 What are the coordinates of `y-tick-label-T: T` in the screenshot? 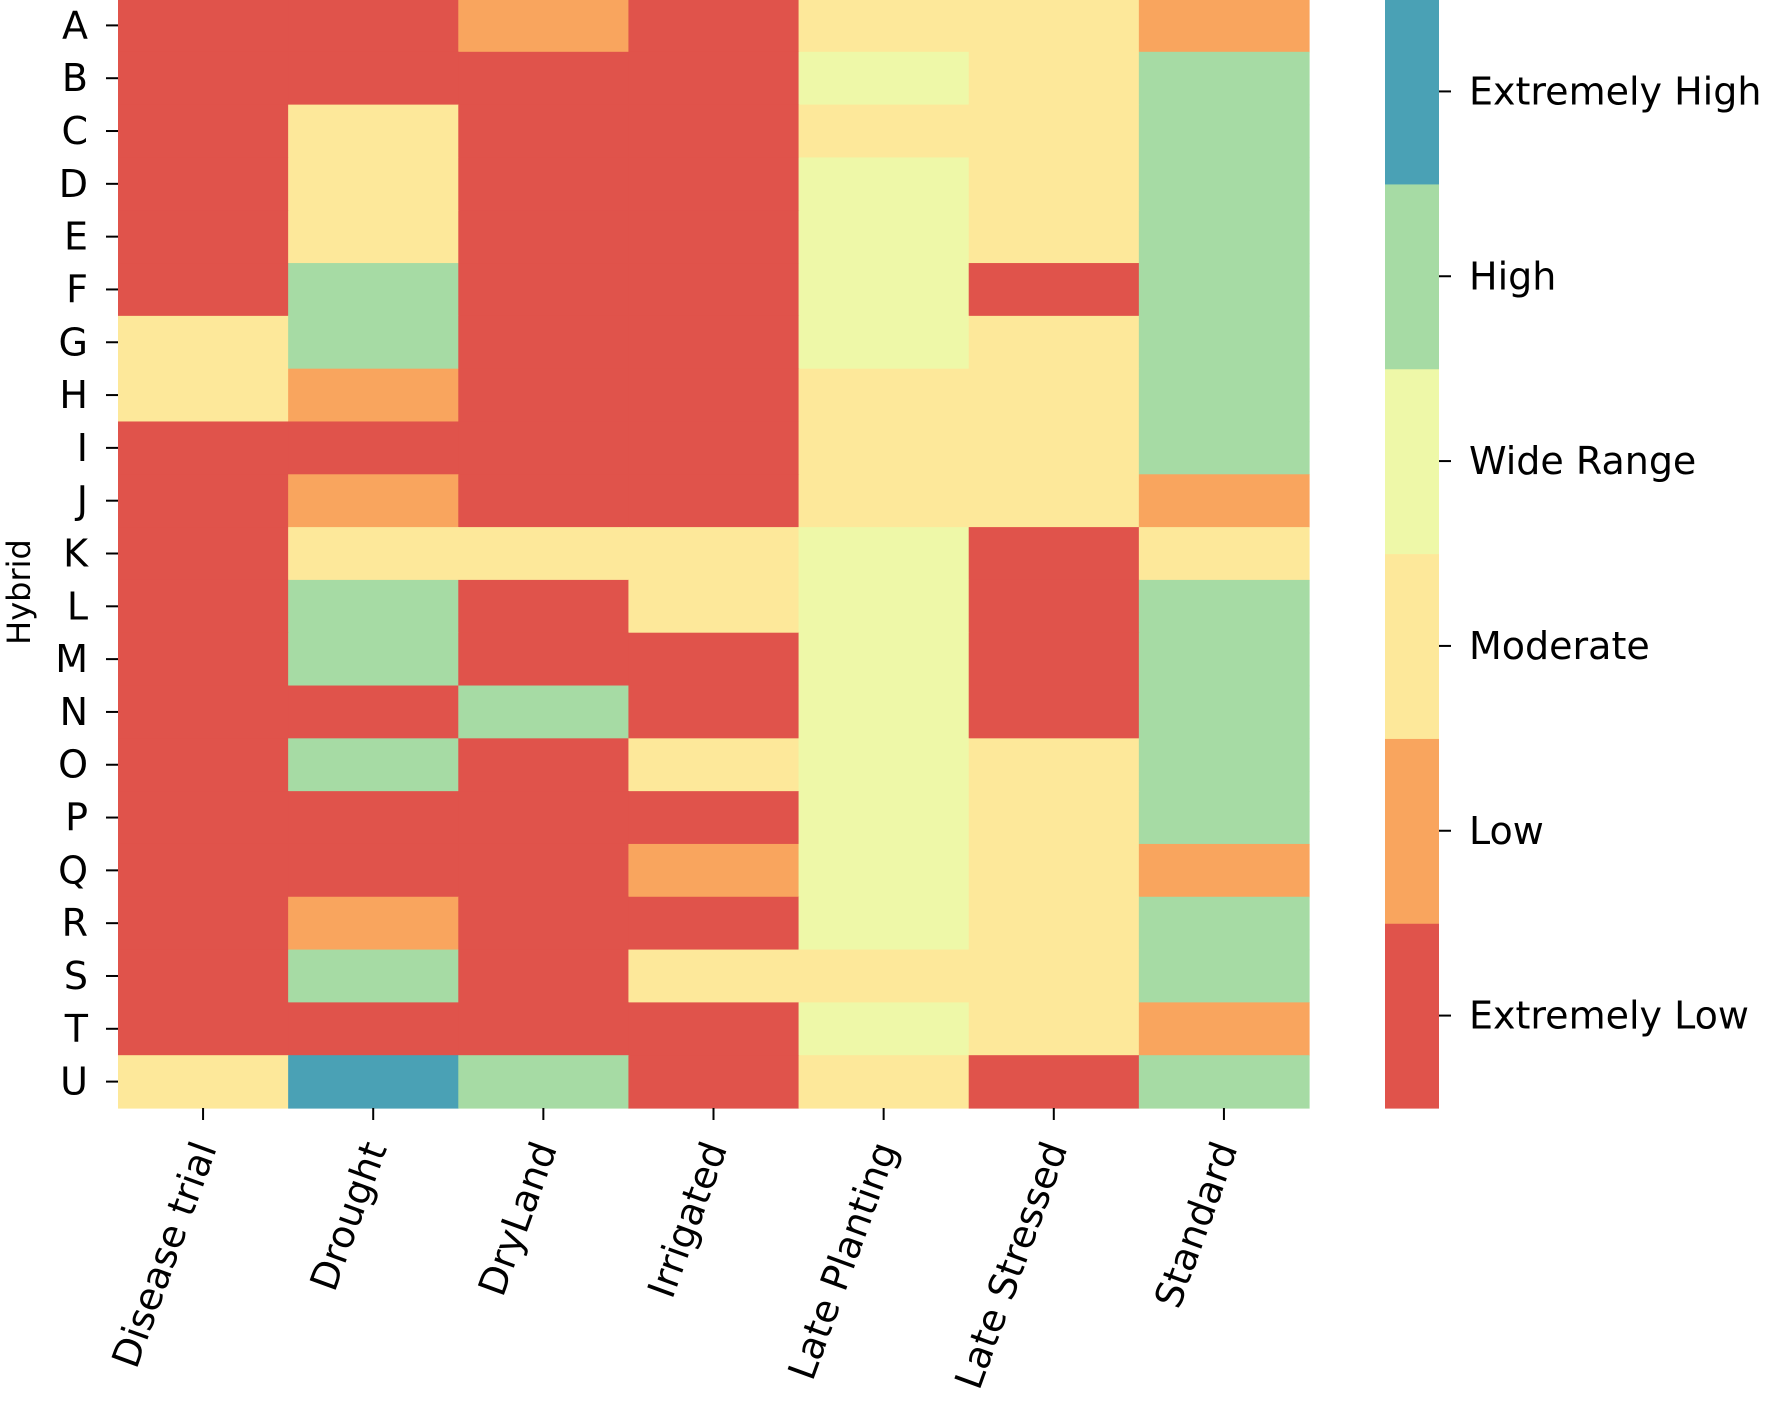 It's located at (76, 1029).